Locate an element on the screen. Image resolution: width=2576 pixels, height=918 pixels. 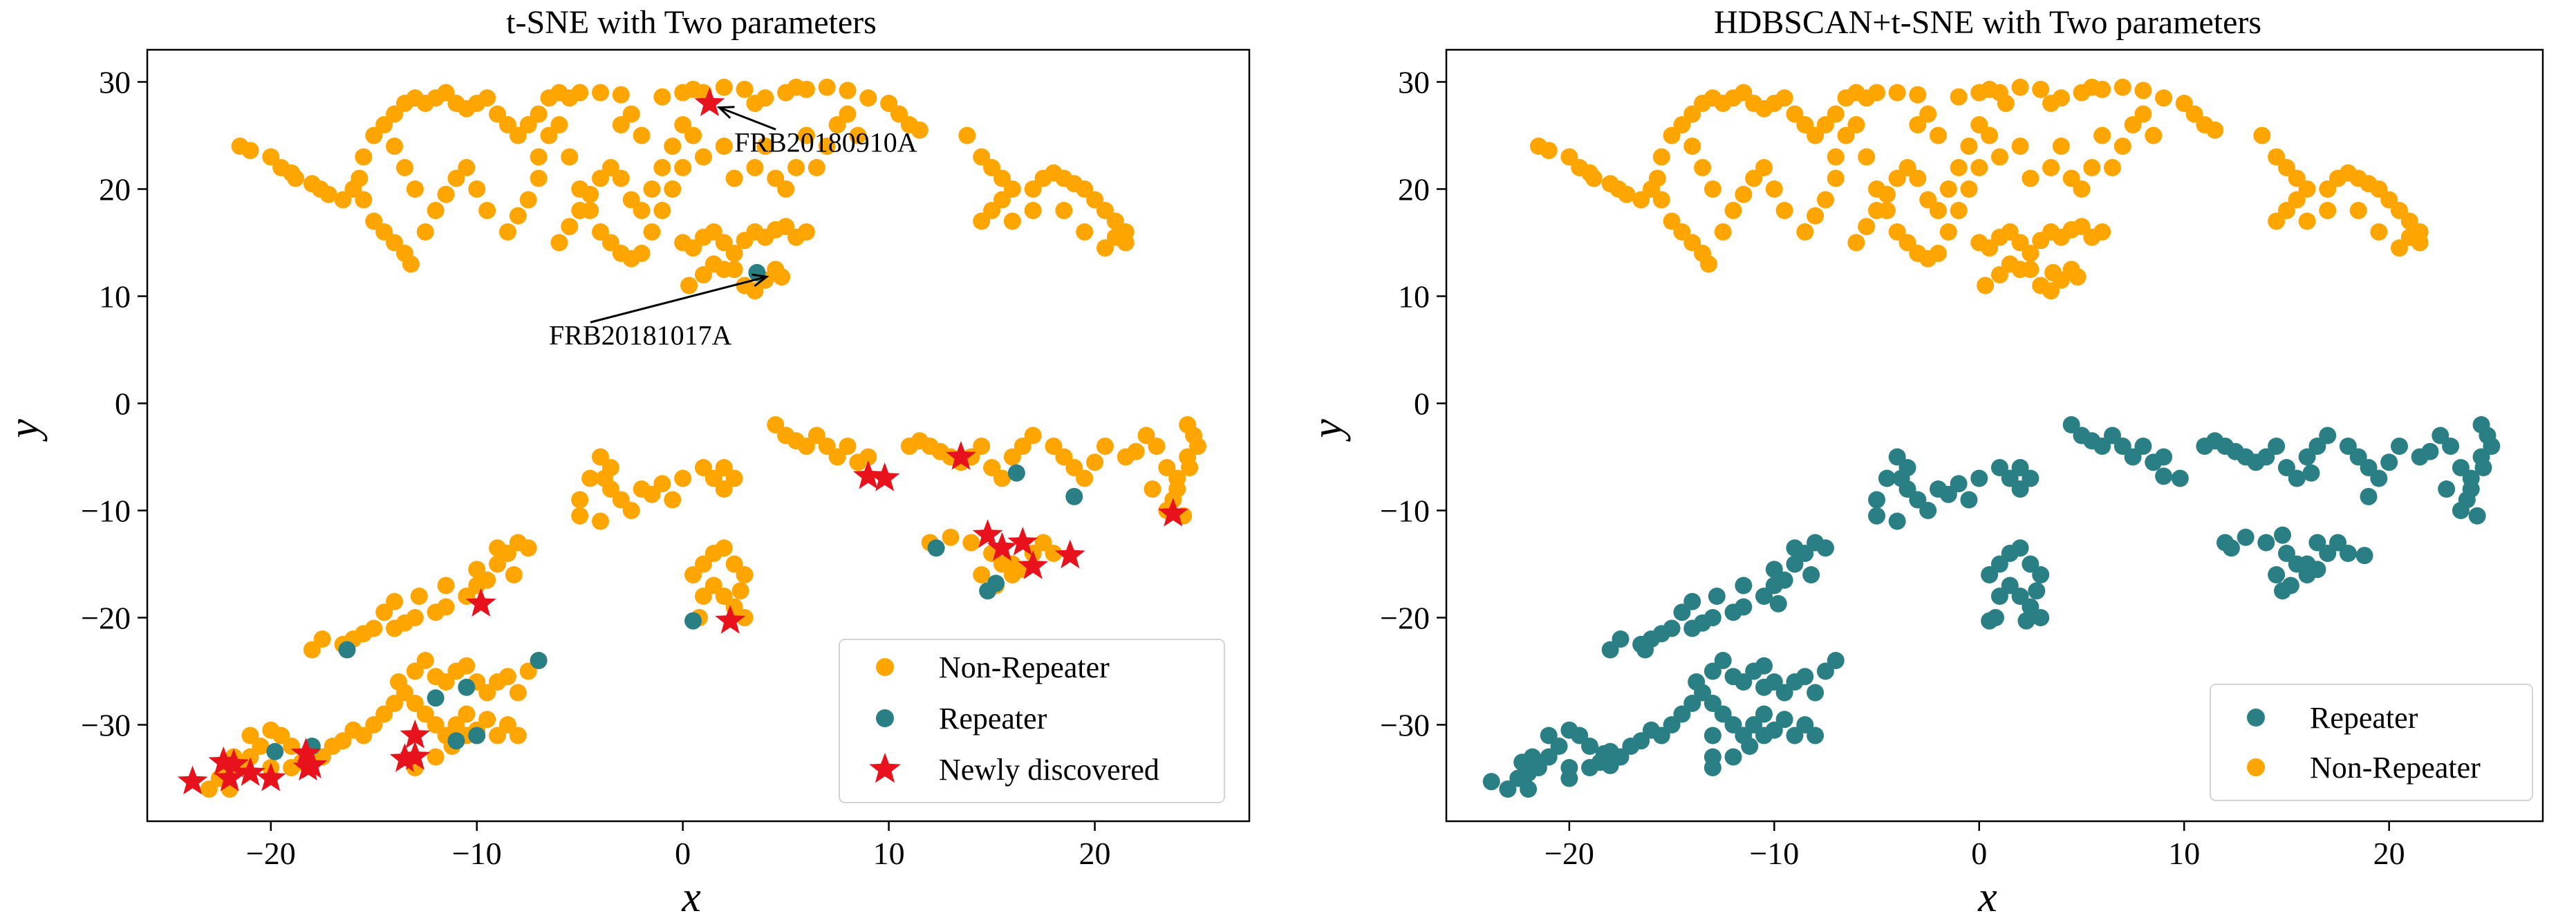
left-panel-legend-marker is located at coordinates (885, 667).